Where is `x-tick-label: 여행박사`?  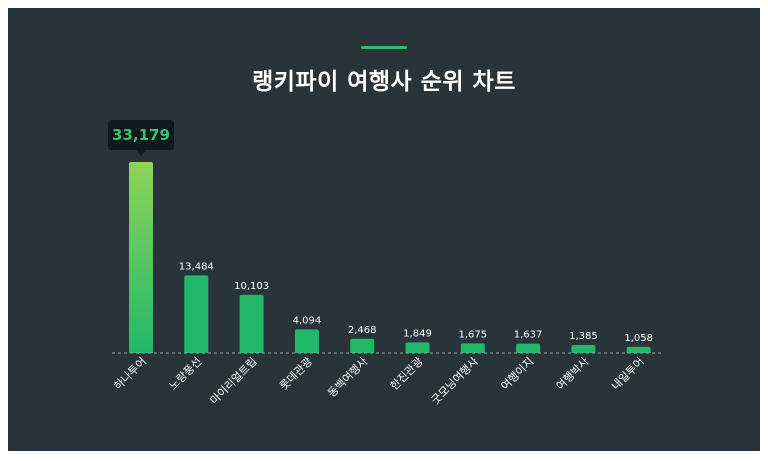 x-tick-label: 여행박사 is located at coordinates (573, 374).